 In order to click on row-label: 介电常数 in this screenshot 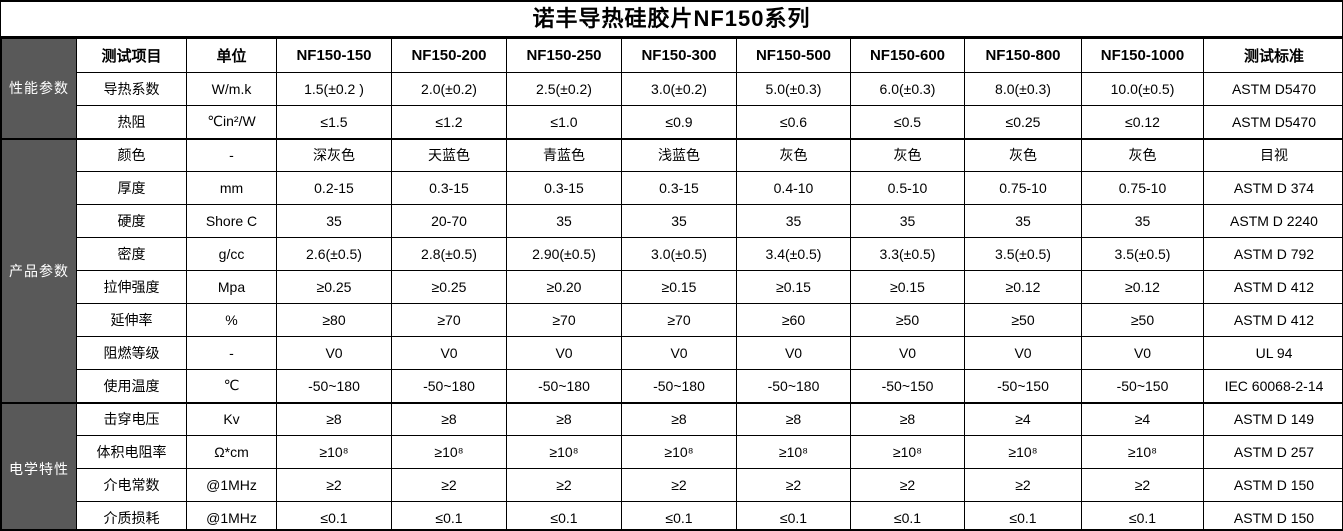, I will do `click(131, 485)`.